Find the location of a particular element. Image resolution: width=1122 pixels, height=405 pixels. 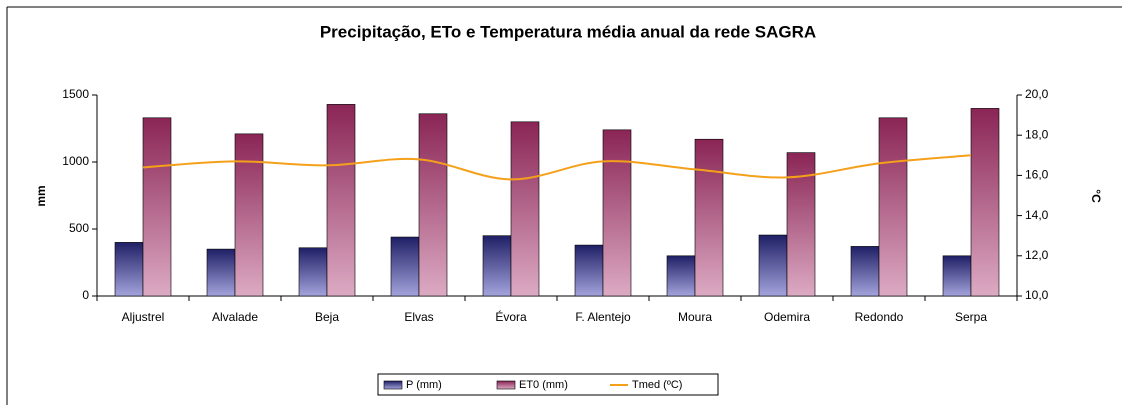

x-tick-label: Aljustrel is located at coordinates (143, 317).